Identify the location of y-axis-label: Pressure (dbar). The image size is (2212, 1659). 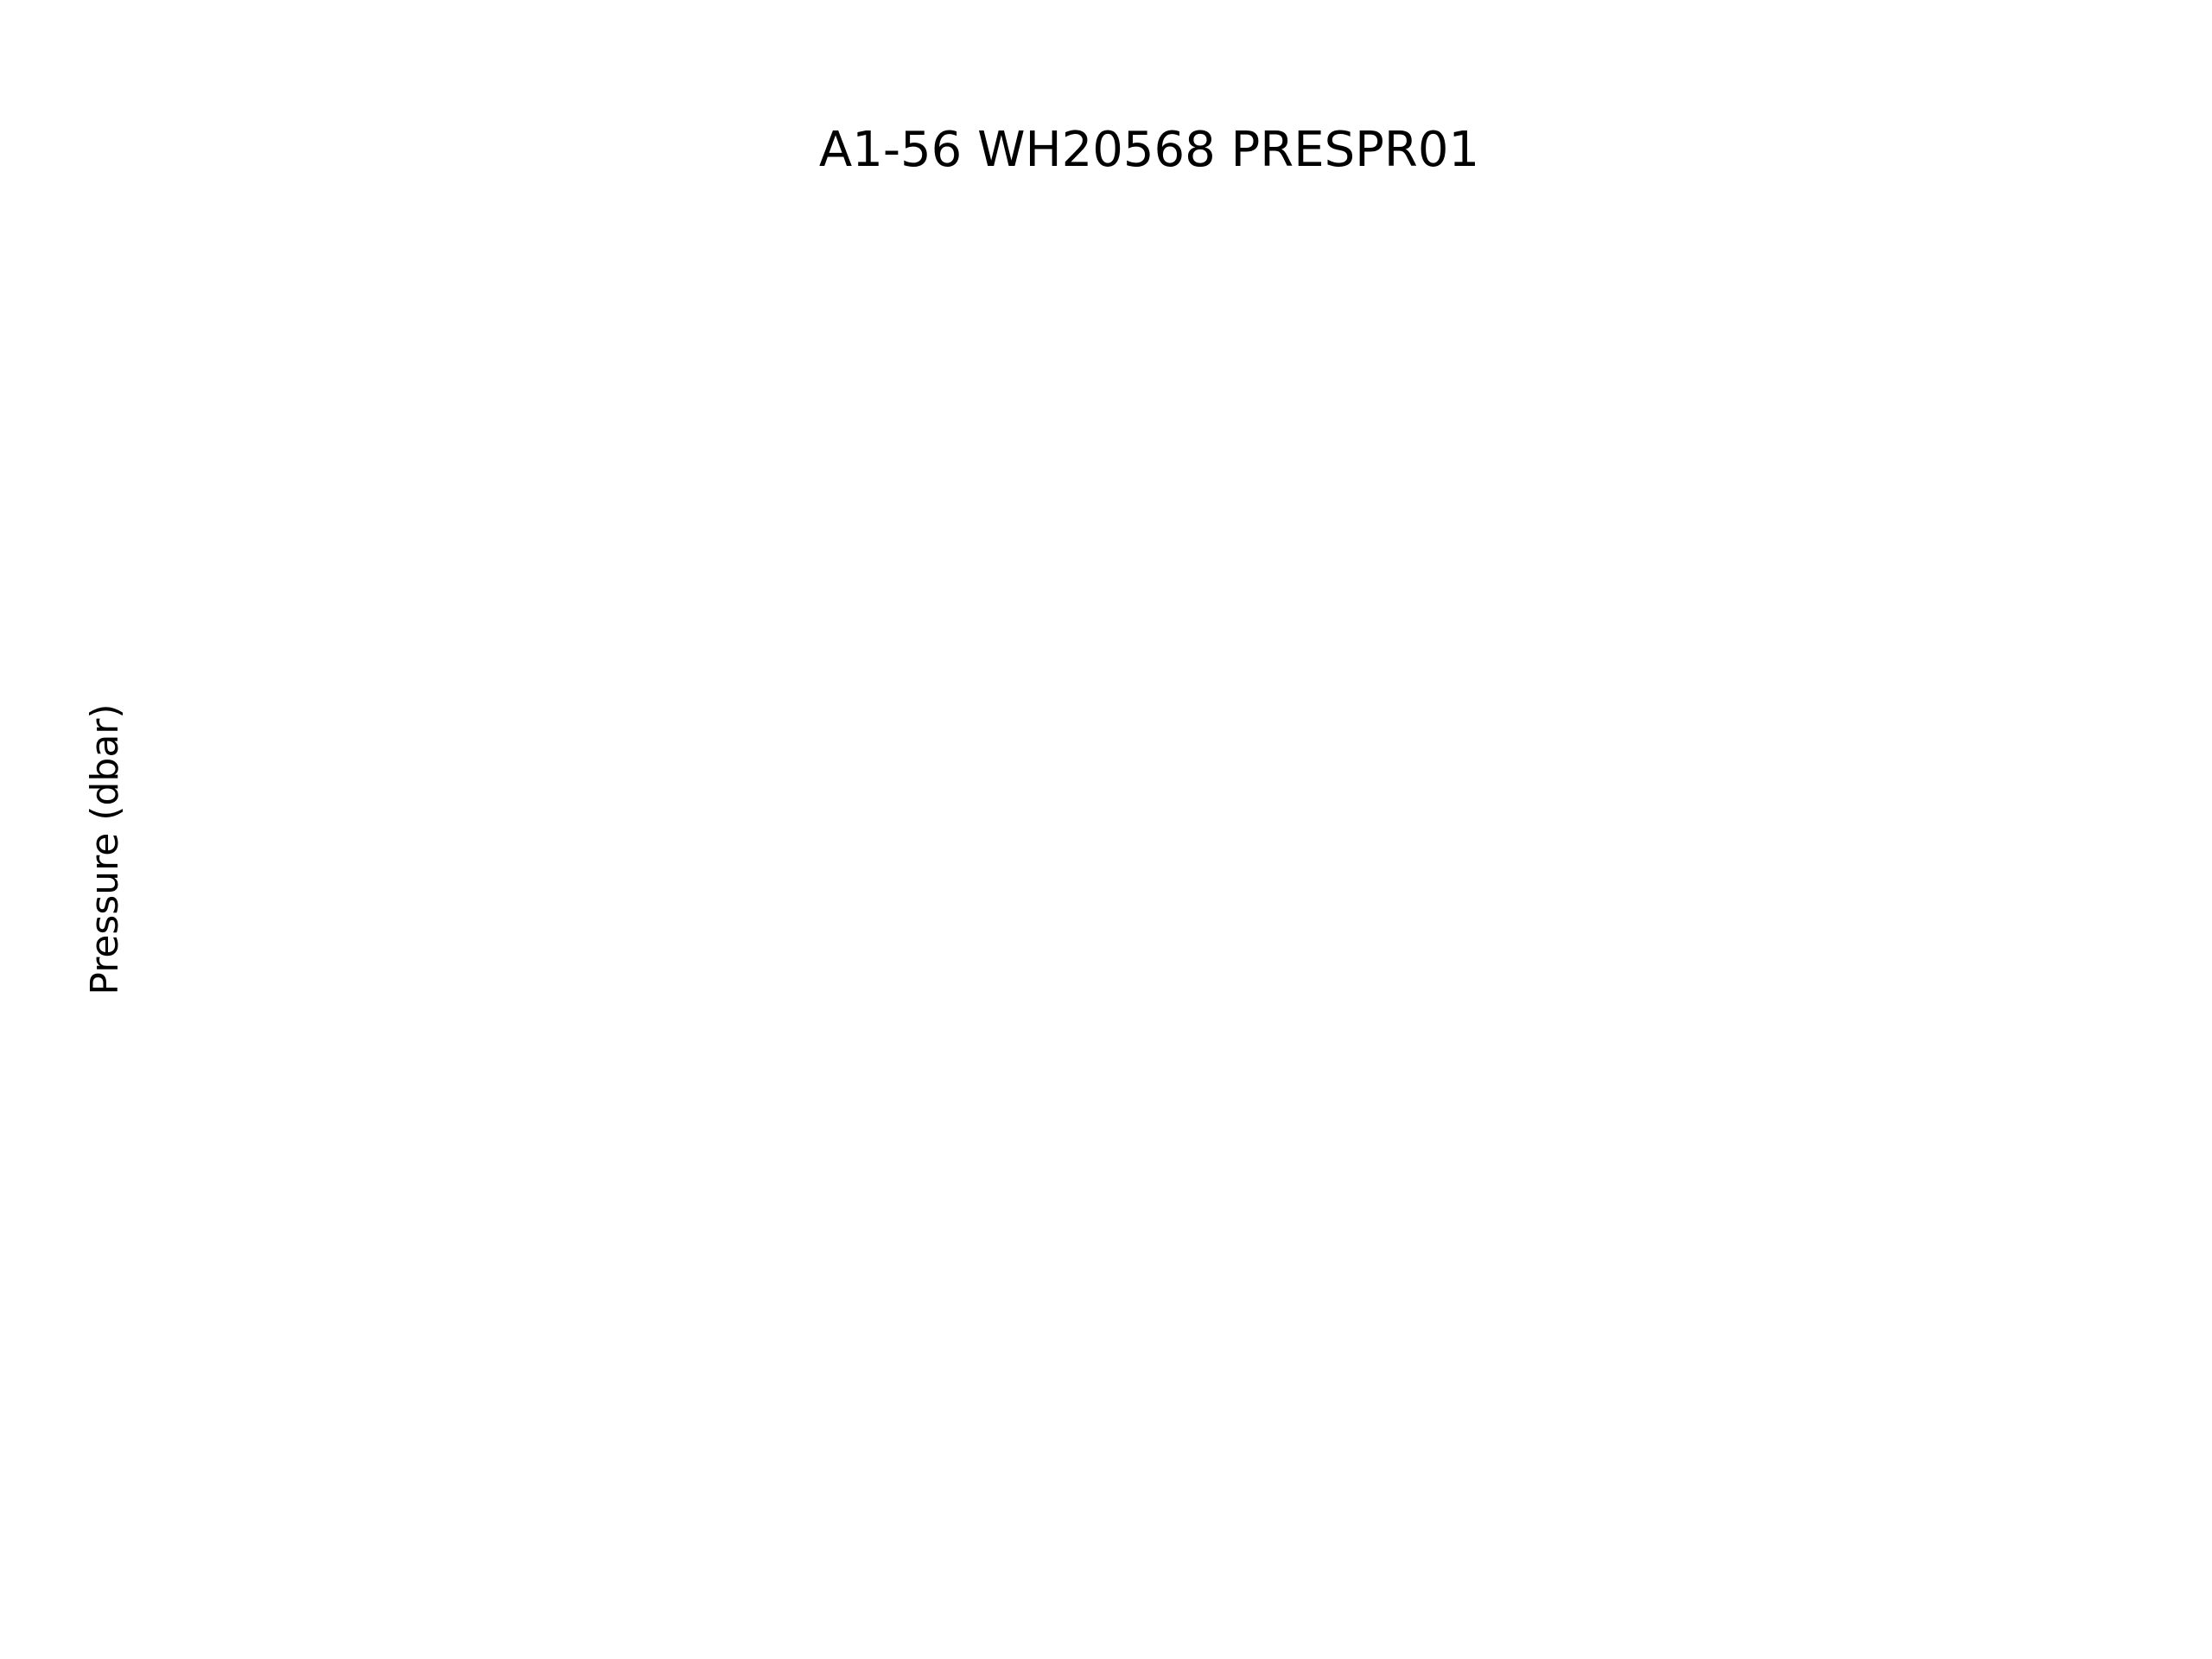
(105, 849).